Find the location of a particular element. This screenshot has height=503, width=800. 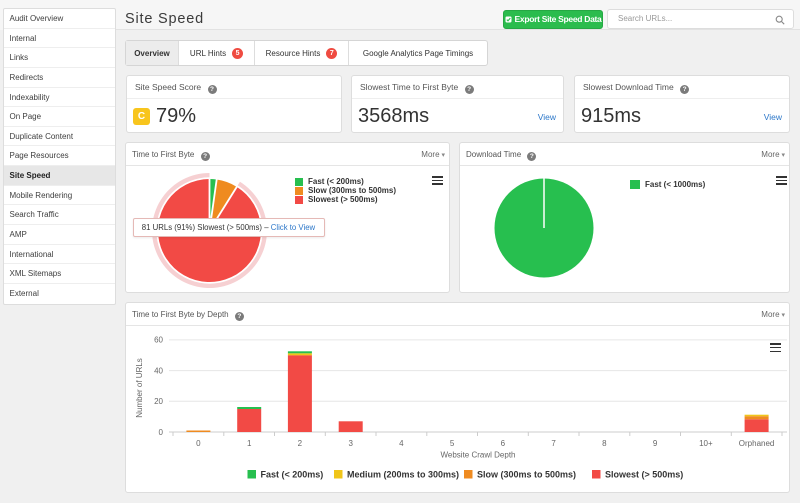

svg-text: 7 is located at coordinates (553, 443).